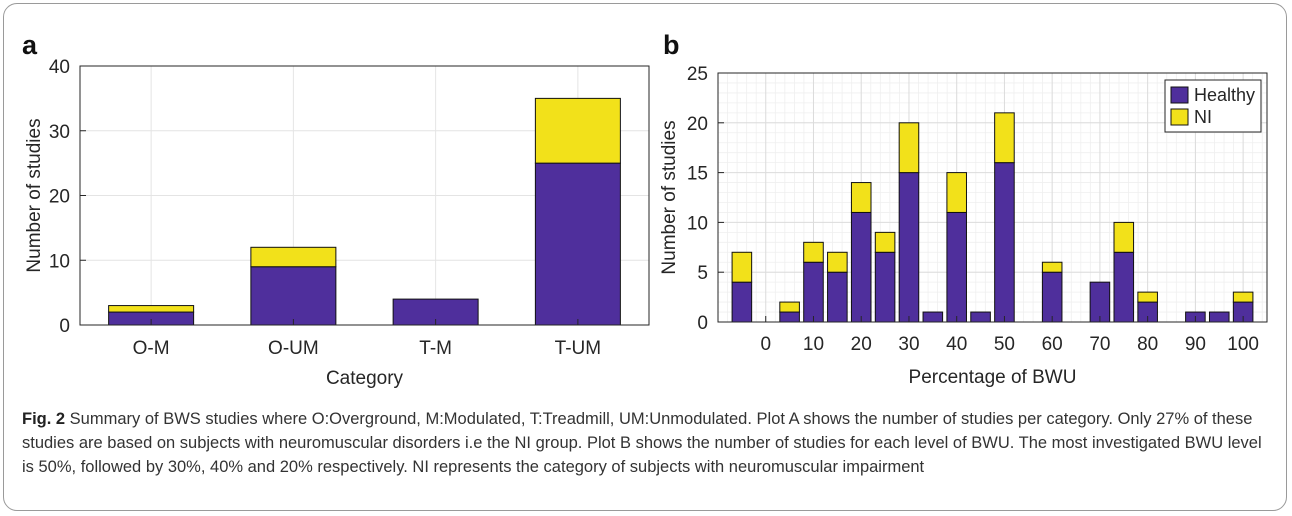 The height and width of the screenshot is (516, 1292). I want to click on x-tick-label: 90, so click(1195, 344).